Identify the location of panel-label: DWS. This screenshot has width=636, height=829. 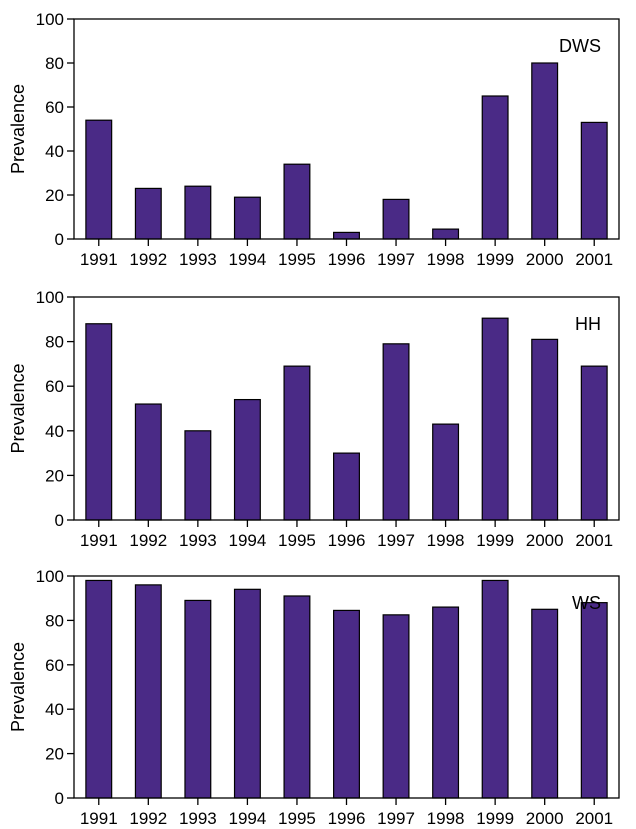
(580, 46).